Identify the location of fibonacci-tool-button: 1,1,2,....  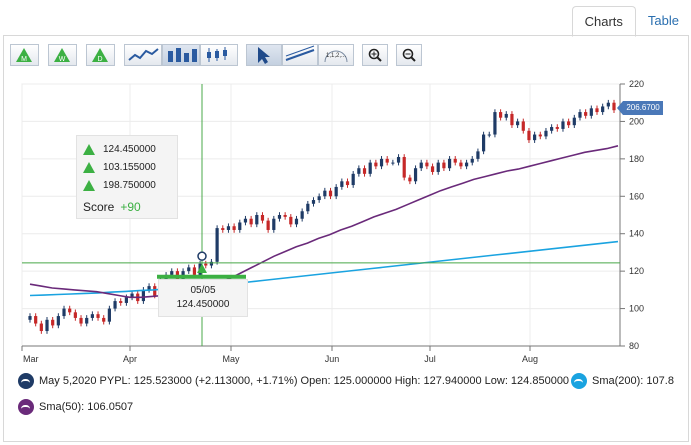
(336, 55).